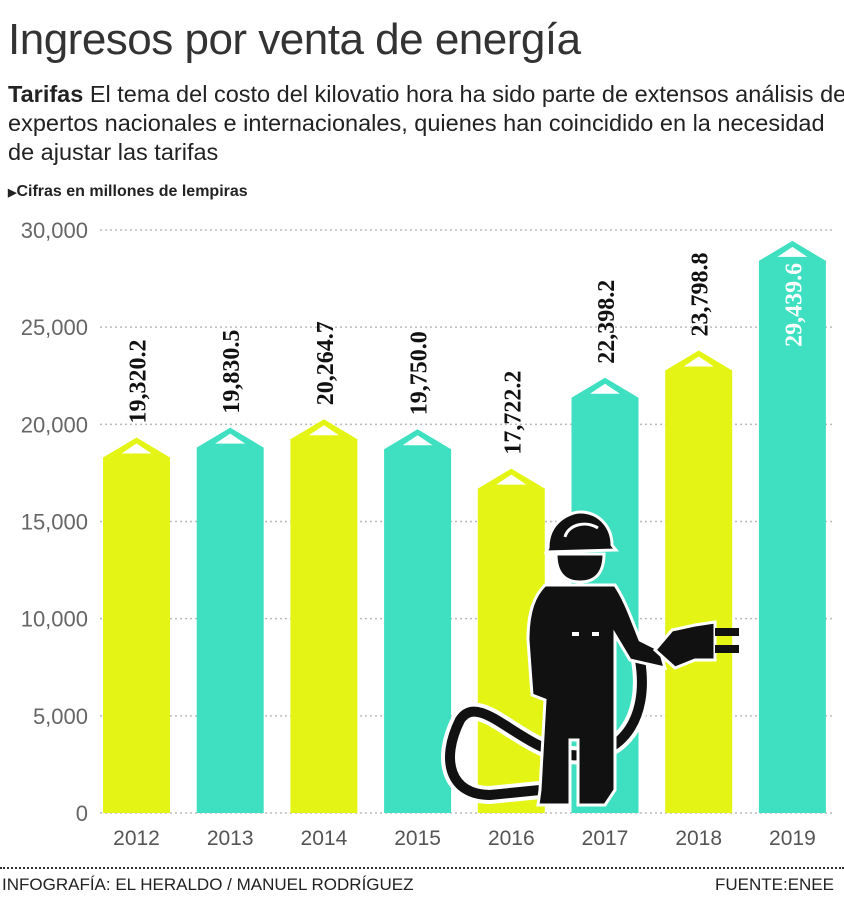  I want to click on y-tick-label: 20,000, so click(54, 424).